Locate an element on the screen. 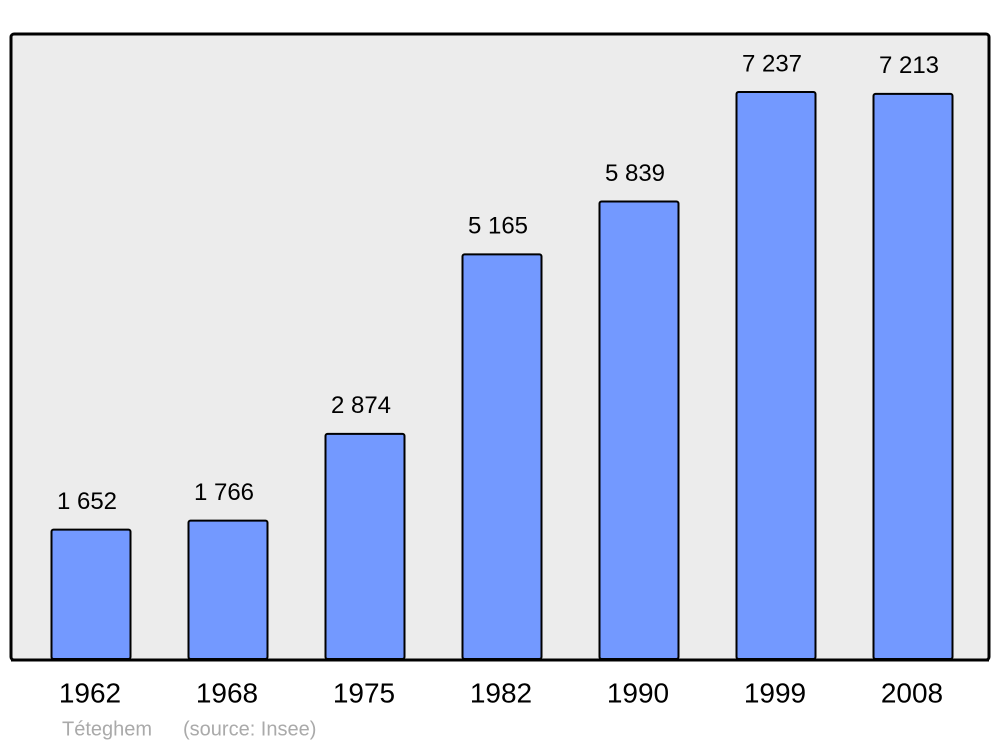 The image size is (1000, 747). value-label: 1 652 is located at coordinates (87, 501).